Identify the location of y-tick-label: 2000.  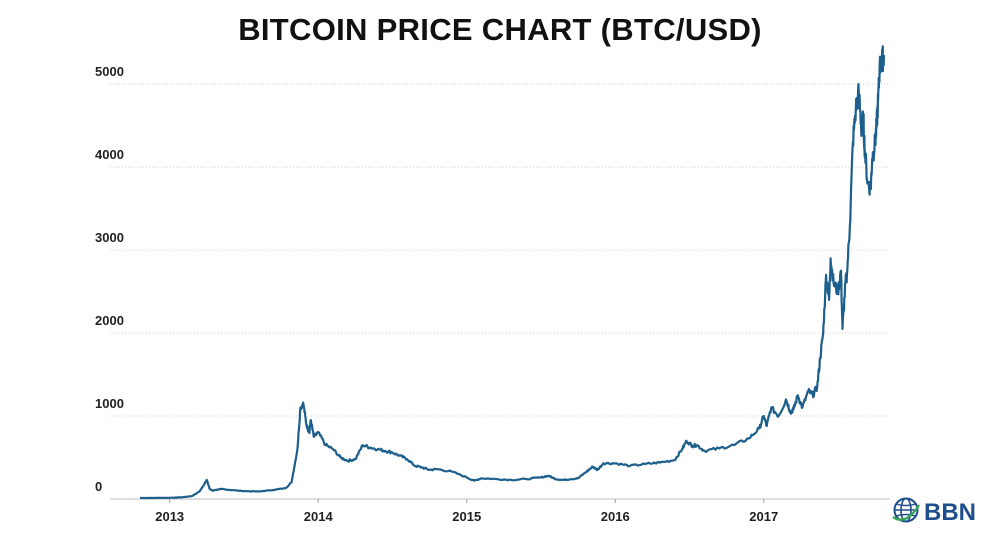
(109, 320).